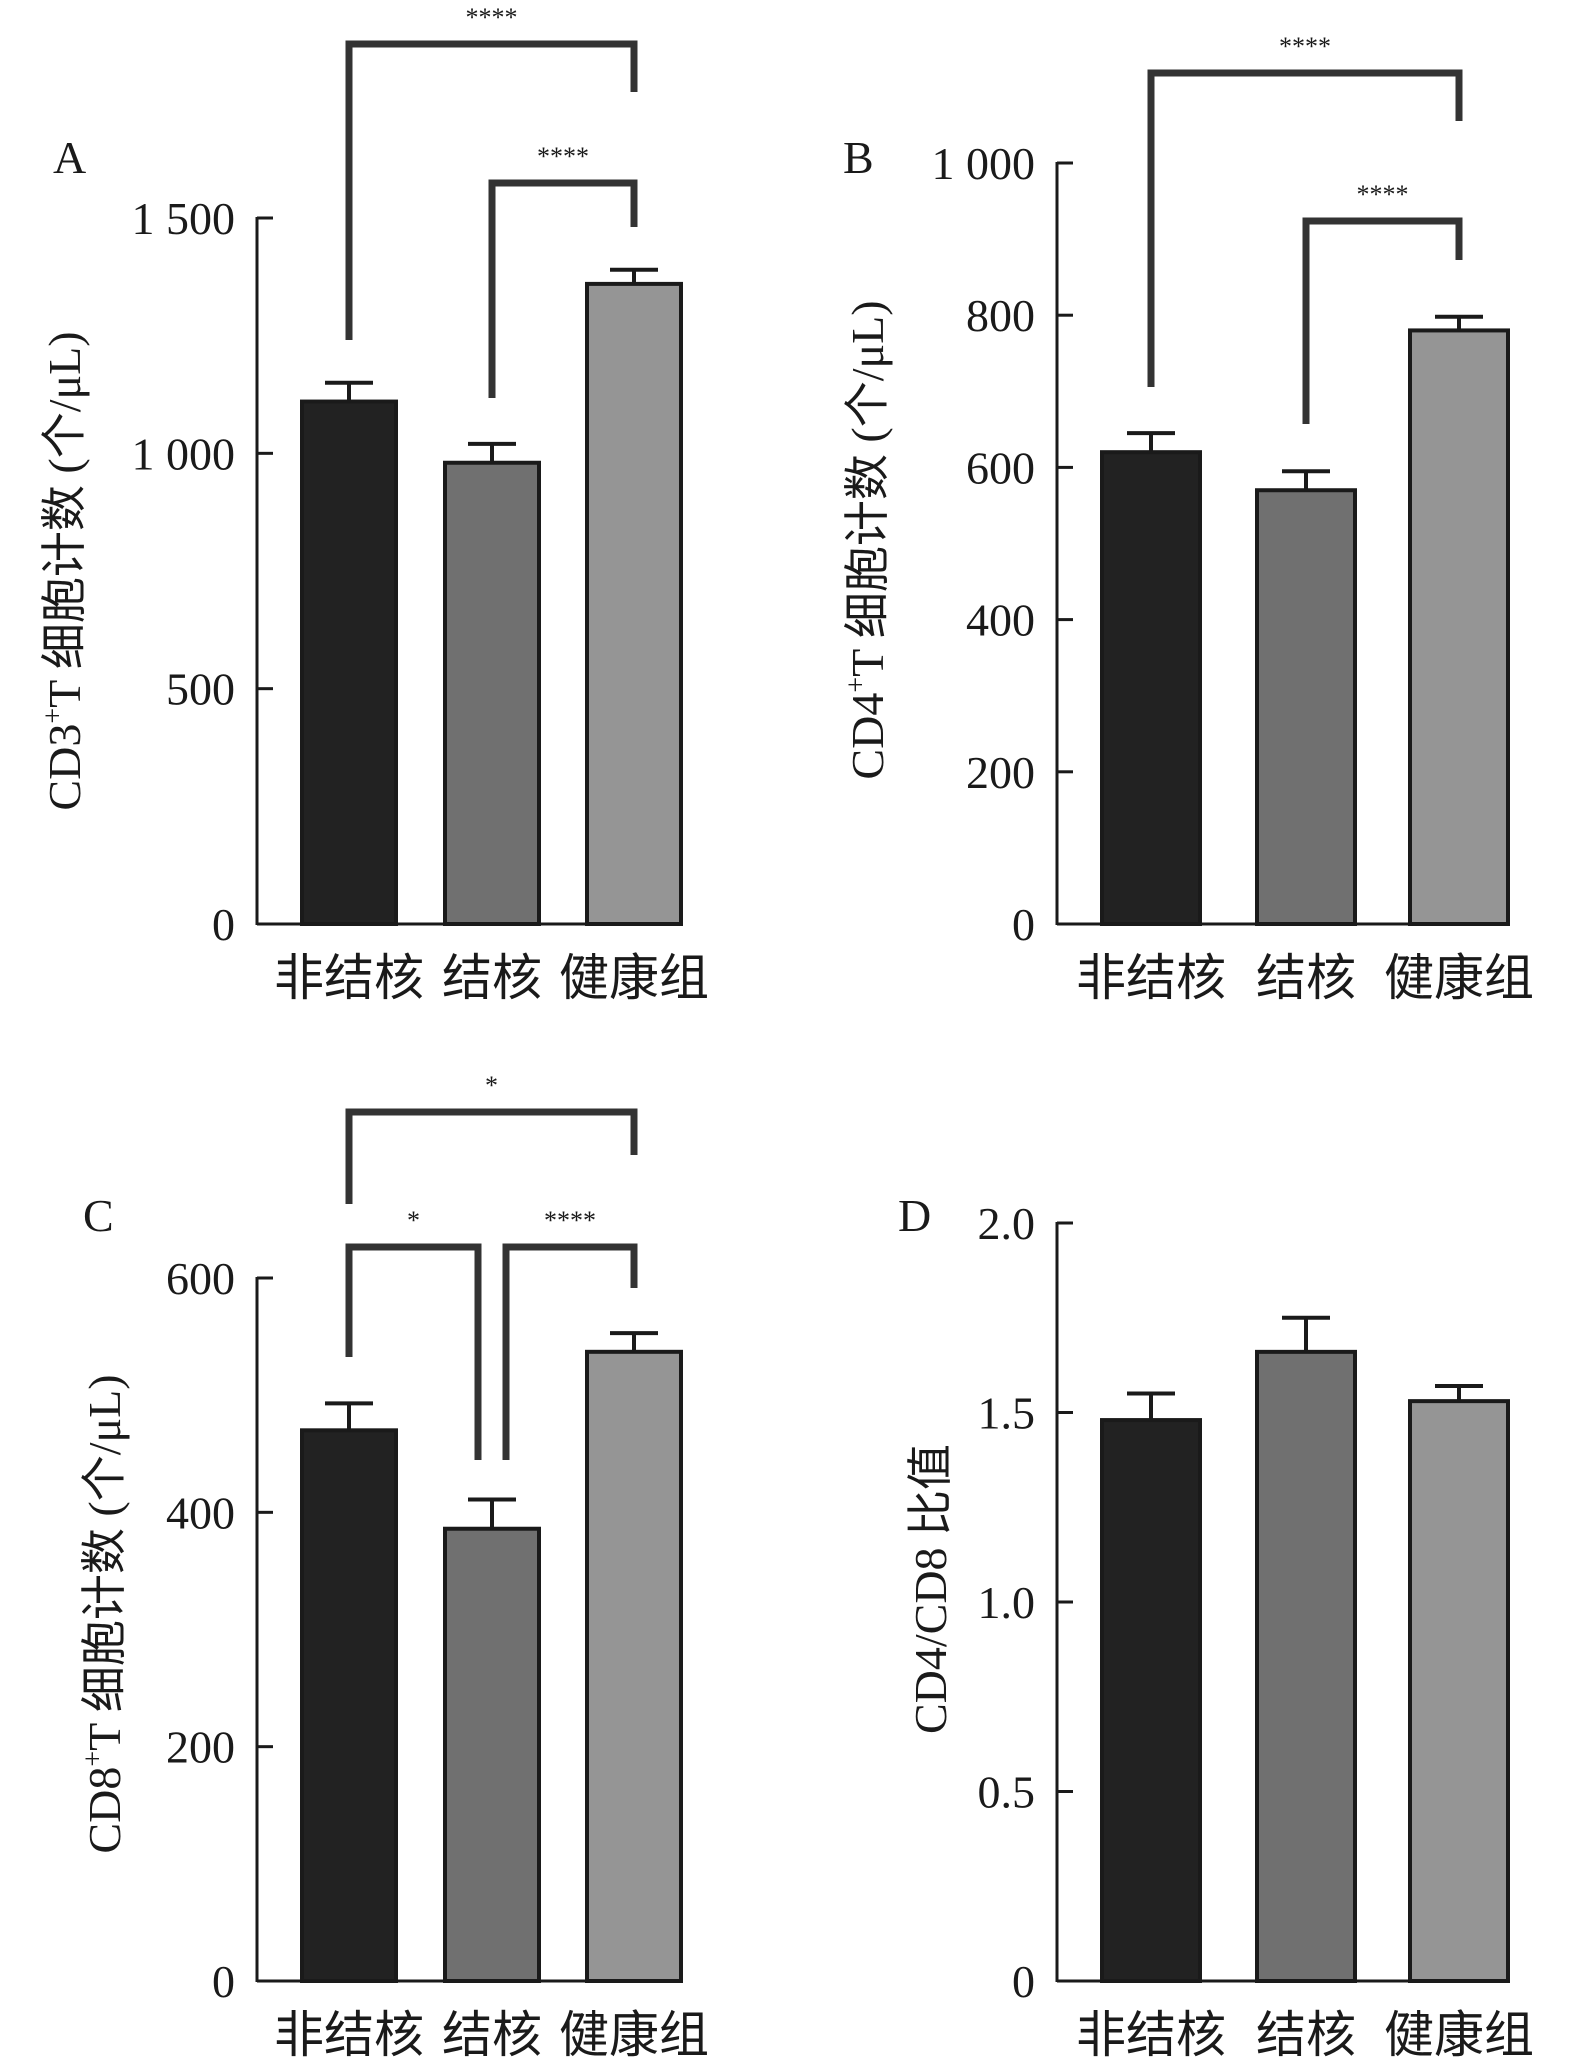 The image size is (1575, 2063). What do you see at coordinates (200, 689) in the screenshot?
I see `y-tick-label: 500` at bounding box center [200, 689].